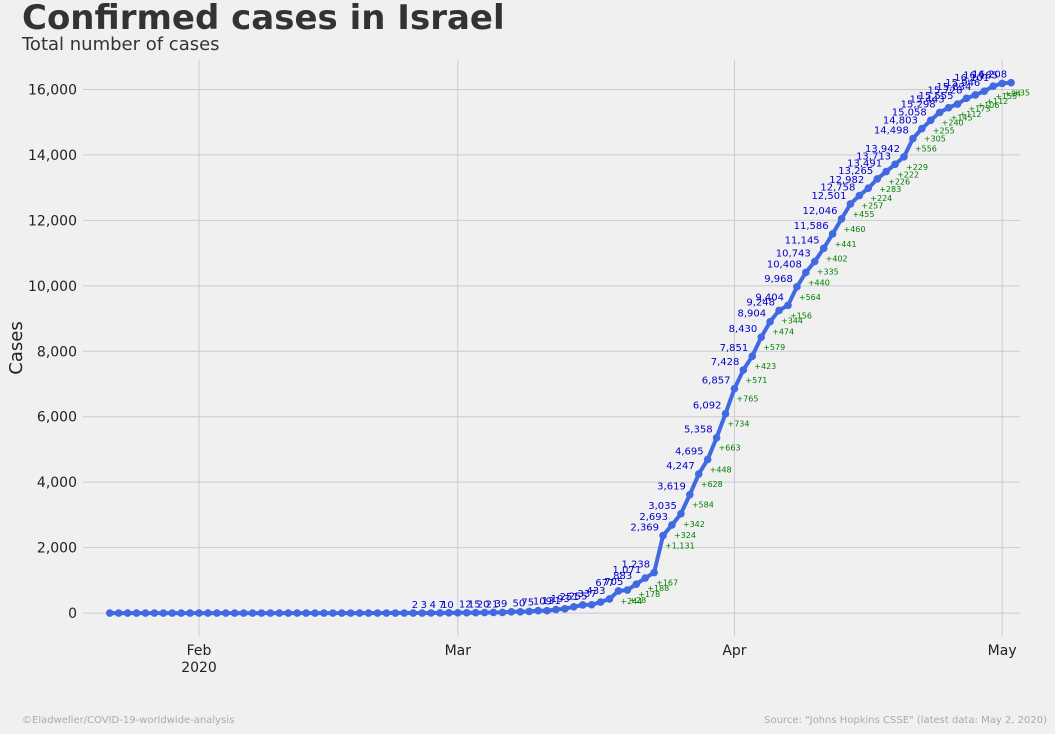  What do you see at coordinates (492, 604) in the screenshot?
I see `cumulative-label: 21` at bounding box center [492, 604].